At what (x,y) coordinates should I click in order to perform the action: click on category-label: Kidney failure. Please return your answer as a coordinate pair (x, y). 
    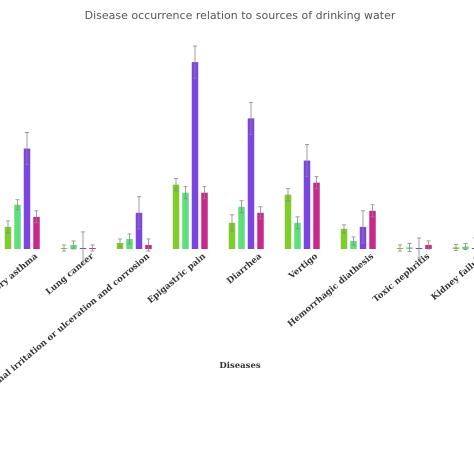
    Looking at the image, I should click on (452, 277).